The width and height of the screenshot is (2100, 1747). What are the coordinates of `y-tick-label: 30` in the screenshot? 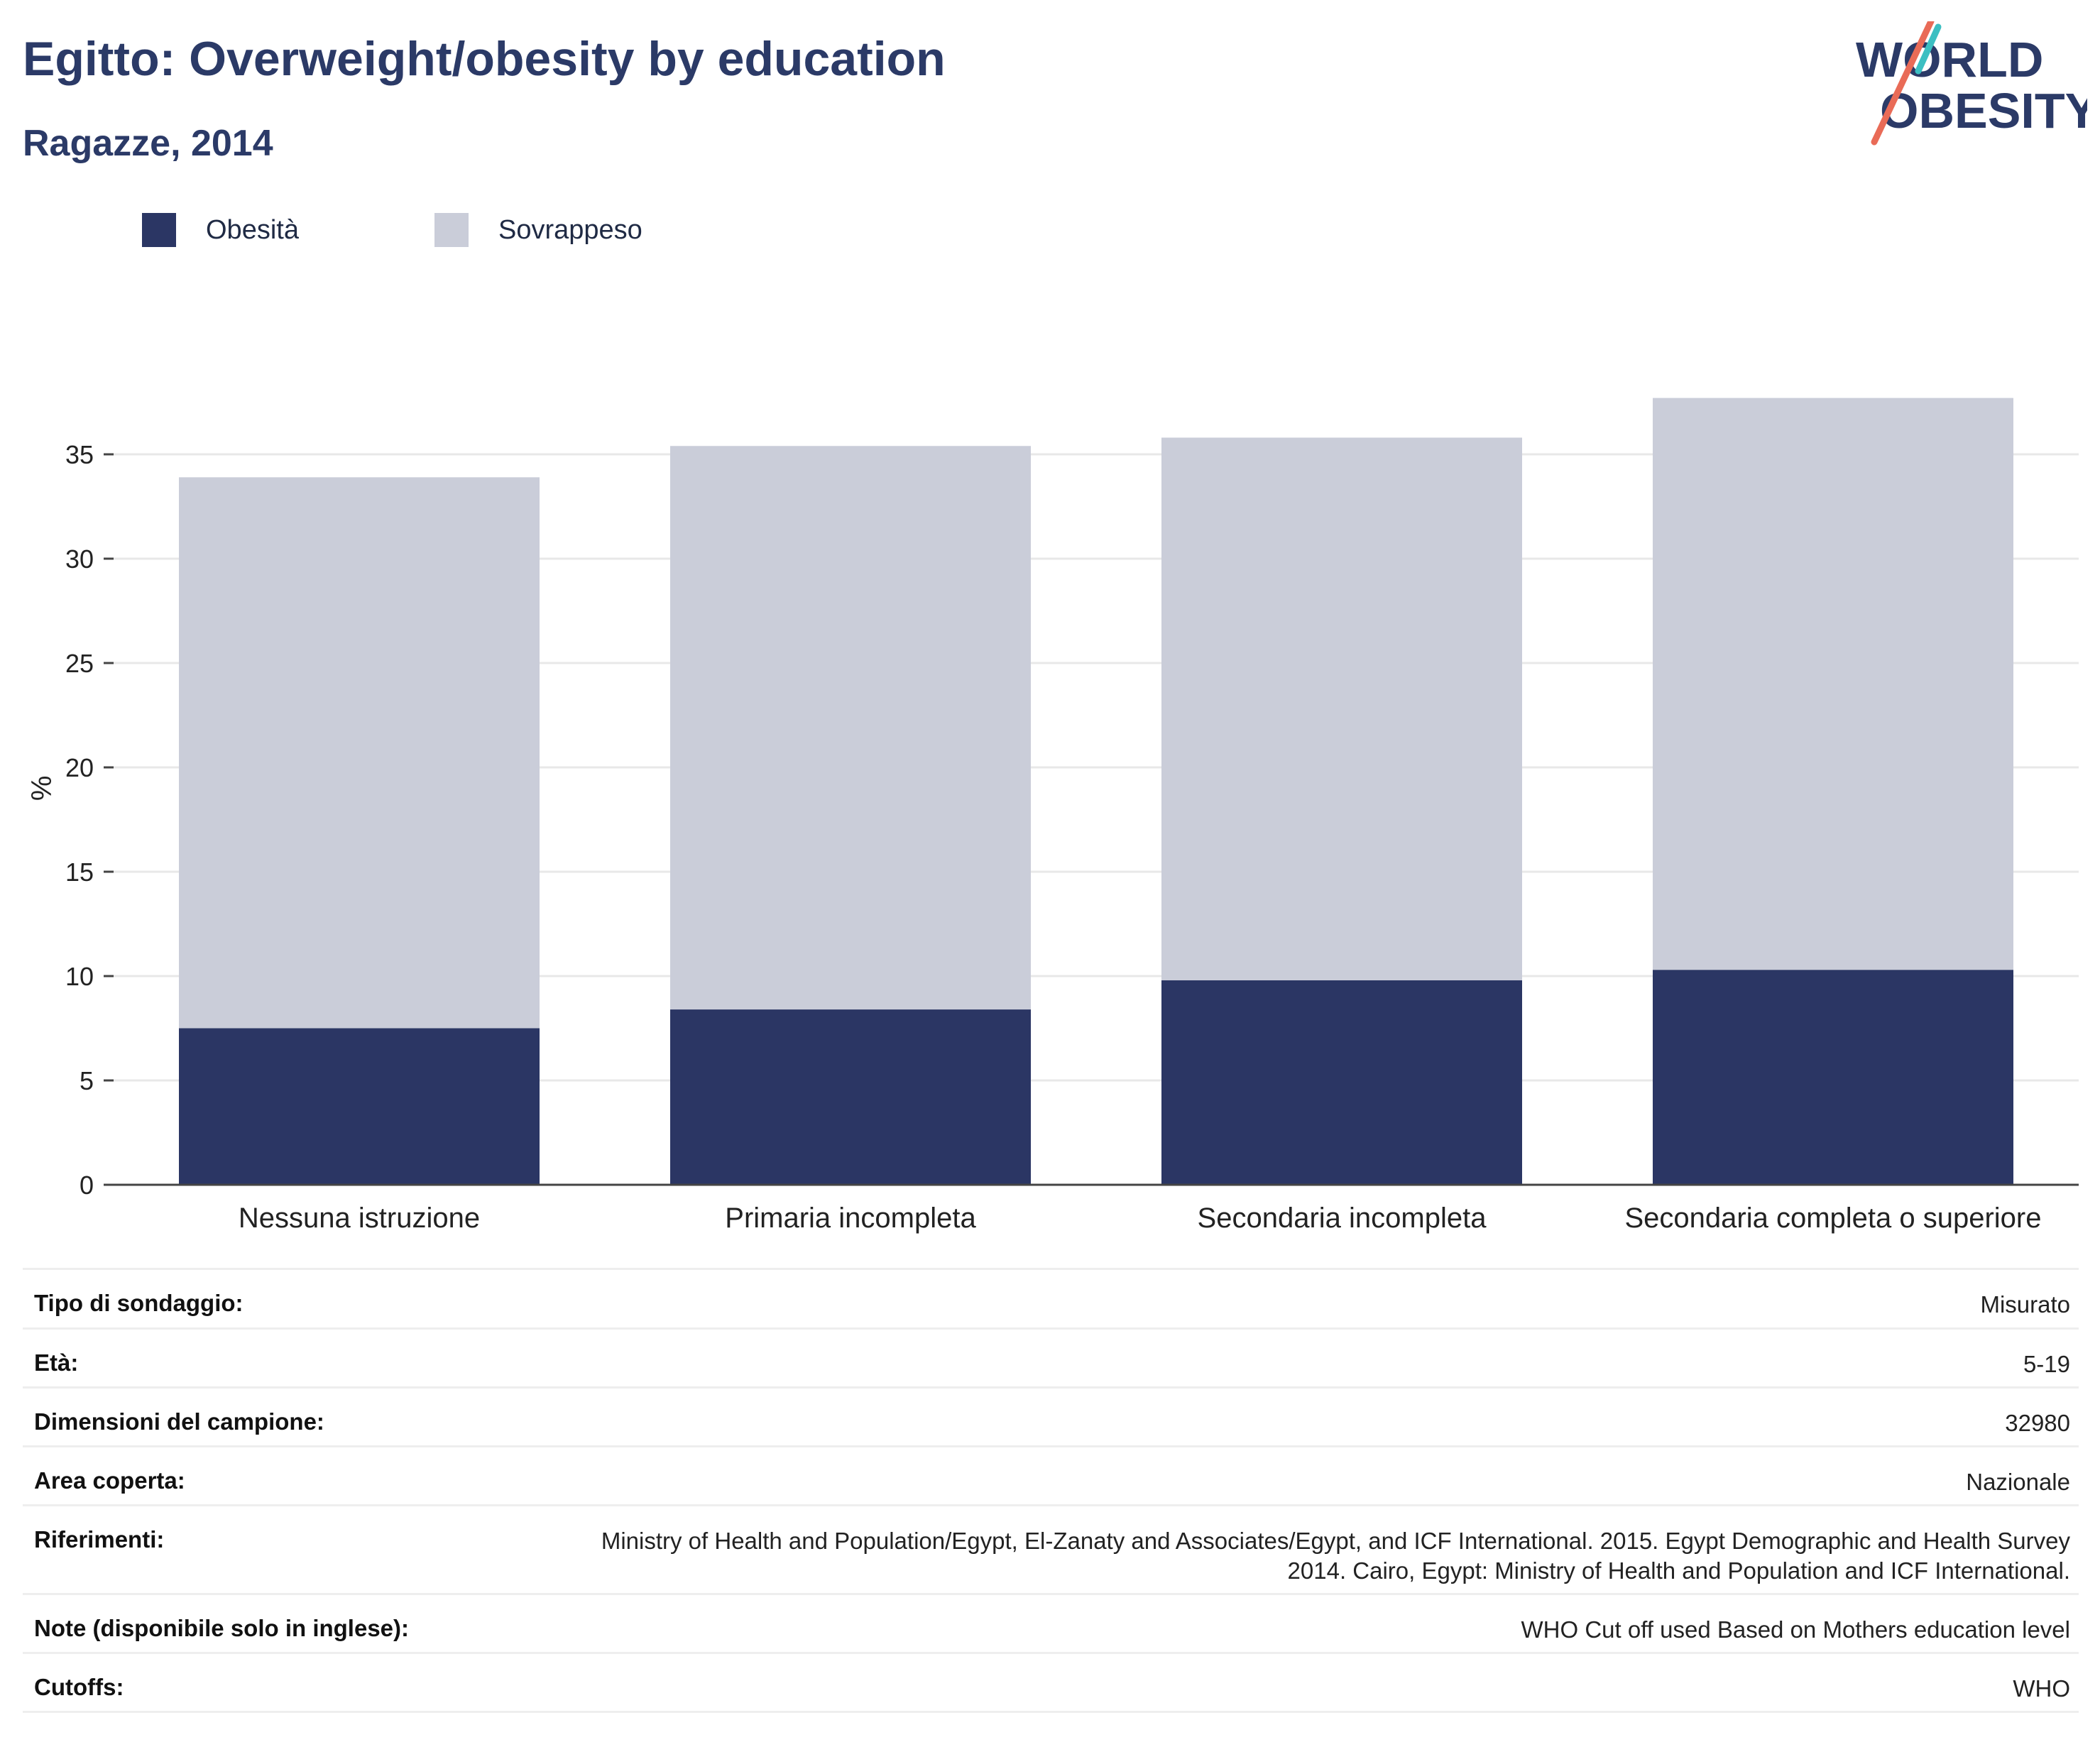 It's located at (79, 559).